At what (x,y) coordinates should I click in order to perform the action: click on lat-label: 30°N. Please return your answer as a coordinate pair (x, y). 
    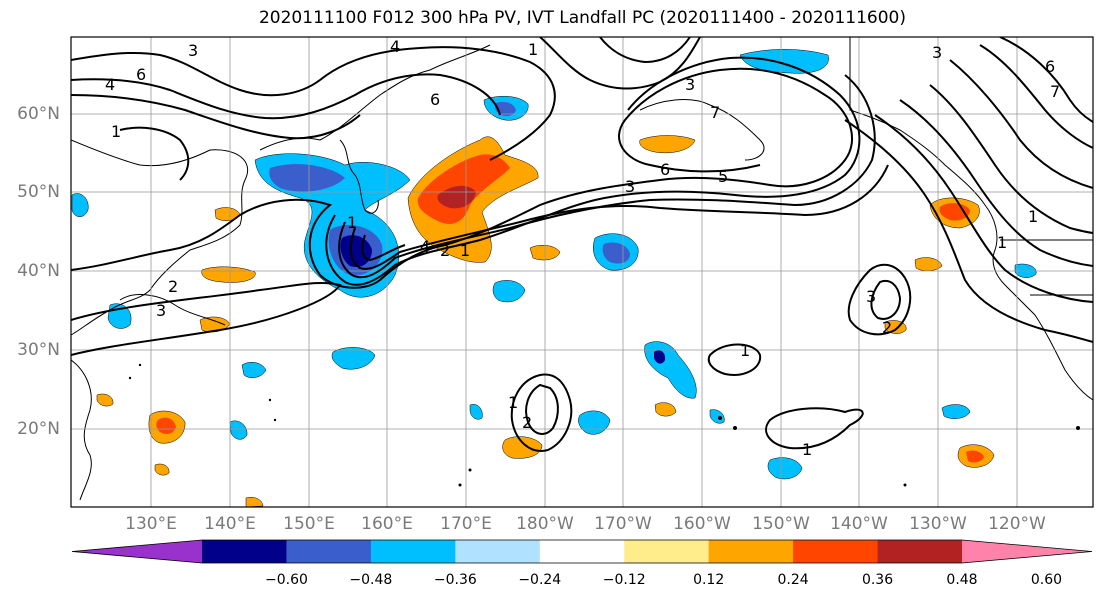
    Looking at the image, I should click on (38, 350).